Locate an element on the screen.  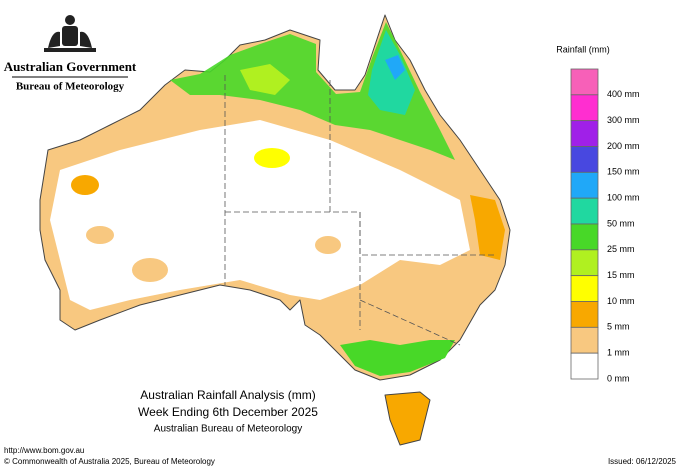
caption-period: Week Ending 6th December 2025 is located at coordinates (228, 412).